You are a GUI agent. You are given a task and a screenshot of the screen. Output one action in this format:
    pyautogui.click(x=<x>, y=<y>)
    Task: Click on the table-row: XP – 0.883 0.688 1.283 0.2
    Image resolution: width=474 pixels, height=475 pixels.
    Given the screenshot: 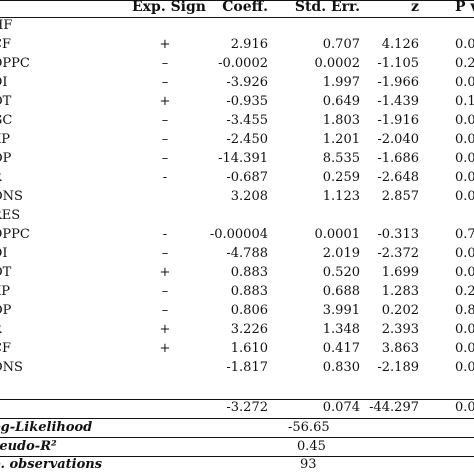 What is the action you would take?
    pyautogui.click(x=237, y=292)
    